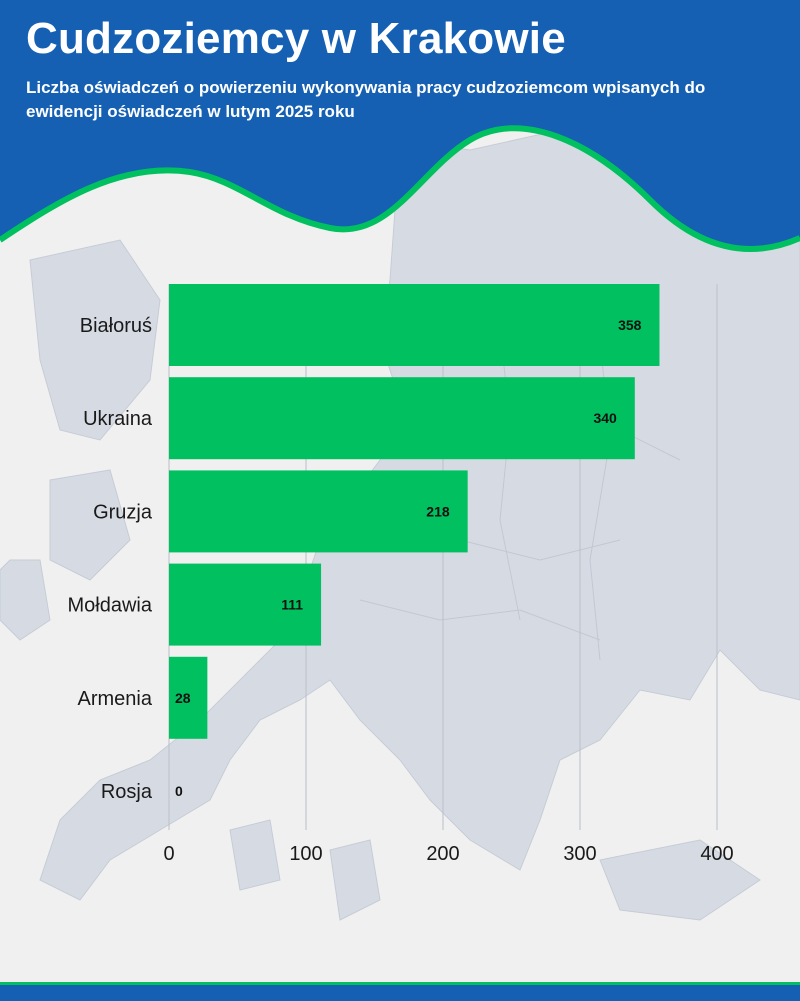 This screenshot has width=800, height=1001. What do you see at coordinates (118, 419) in the screenshot?
I see `category-label: Ukraina` at bounding box center [118, 419].